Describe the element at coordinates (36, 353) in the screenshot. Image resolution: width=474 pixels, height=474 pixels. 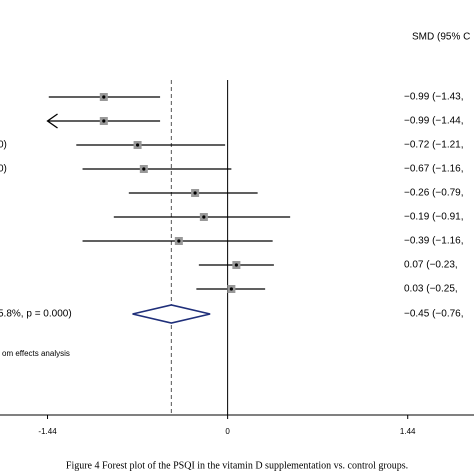
I see `note: om effects analysis` at that location.